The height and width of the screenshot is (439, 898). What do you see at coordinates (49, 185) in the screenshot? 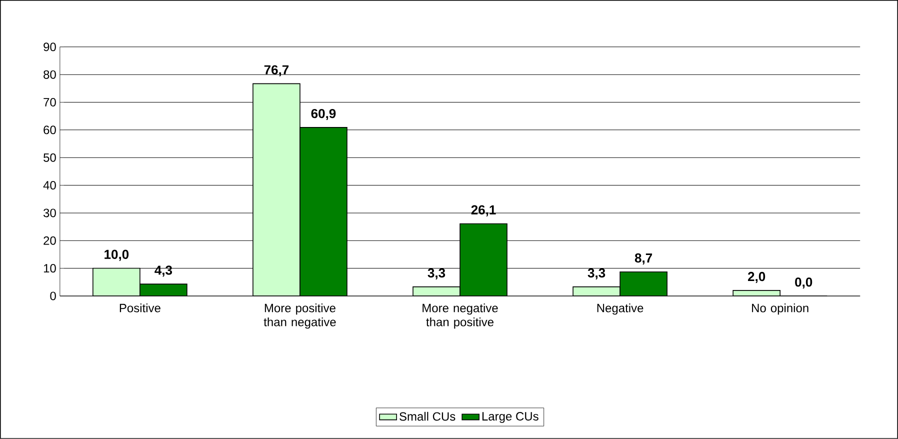
I see `y-tick-label: 40` at bounding box center [49, 185].